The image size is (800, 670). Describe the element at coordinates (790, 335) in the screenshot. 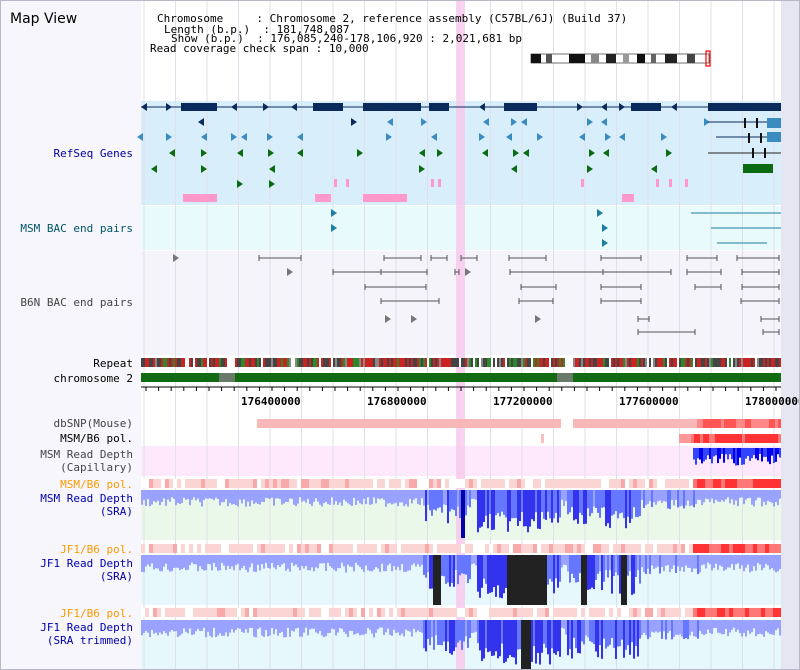

I see `scroll-strip` at that location.